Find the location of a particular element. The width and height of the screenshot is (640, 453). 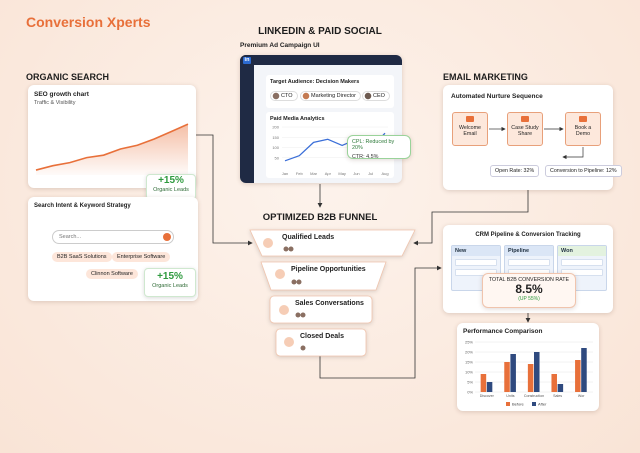

y-tick-label: 50 is located at coordinates (277, 157).